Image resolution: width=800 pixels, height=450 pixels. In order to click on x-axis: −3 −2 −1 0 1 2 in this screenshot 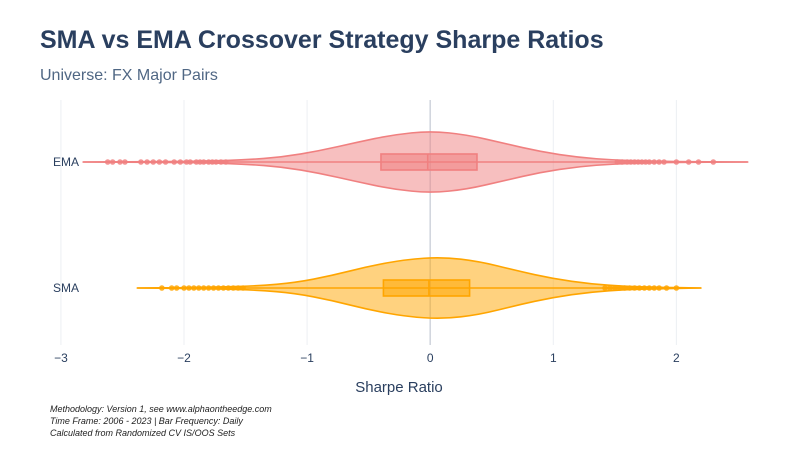, I will do `click(367, 358)`.